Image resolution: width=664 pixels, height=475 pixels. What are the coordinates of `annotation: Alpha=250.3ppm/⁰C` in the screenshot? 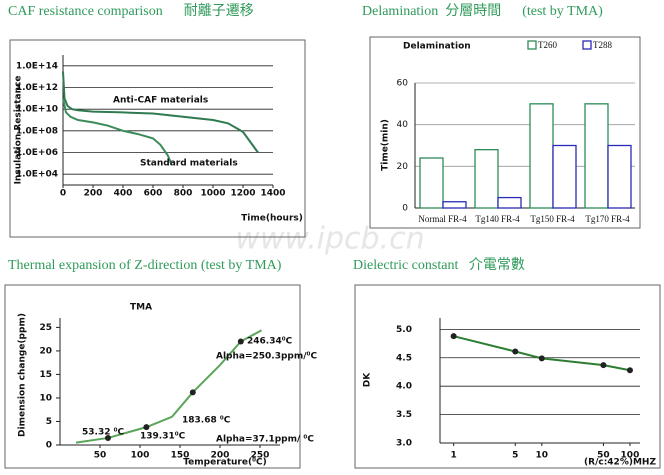 It's located at (266, 357).